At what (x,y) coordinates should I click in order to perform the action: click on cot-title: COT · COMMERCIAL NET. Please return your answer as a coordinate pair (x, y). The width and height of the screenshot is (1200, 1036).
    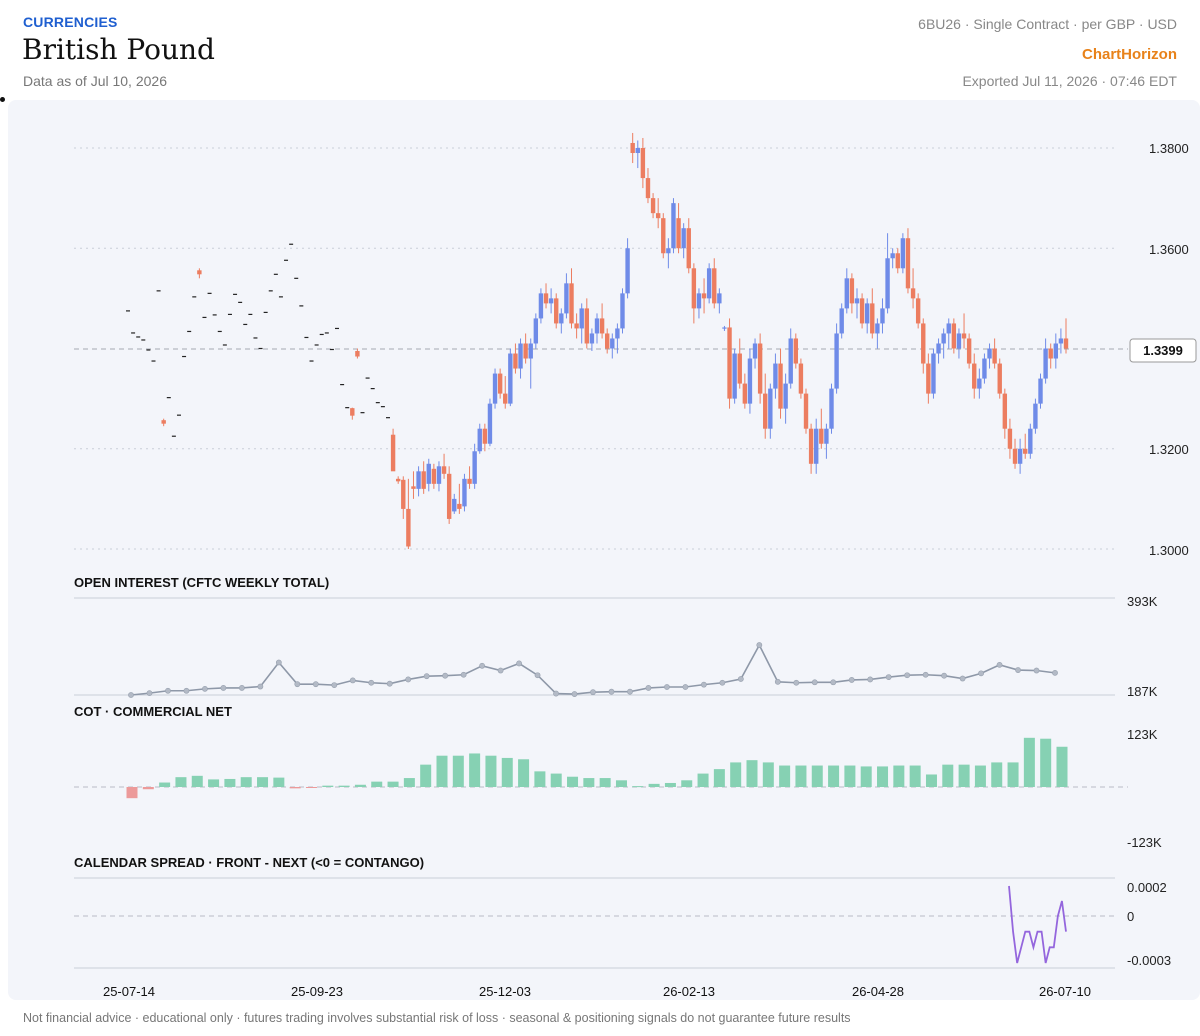
    Looking at the image, I should click on (153, 711).